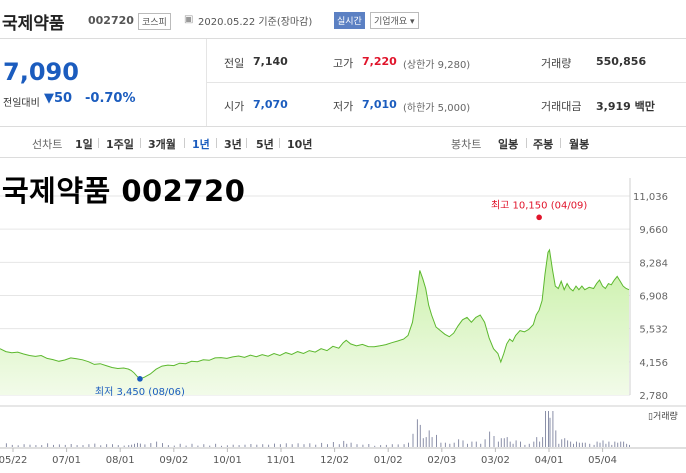 The width and height of the screenshot is (686, 473). I want to click on y-axis-ticks: 11,036 9,660 8,284 6,908 5,532 4,156 2,780, so click(650, 297).